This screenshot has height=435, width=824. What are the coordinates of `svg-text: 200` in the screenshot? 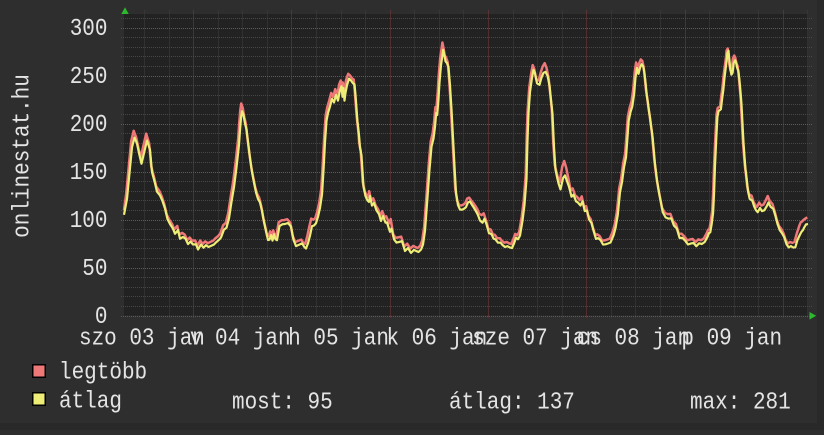 It's located at (89, 125).